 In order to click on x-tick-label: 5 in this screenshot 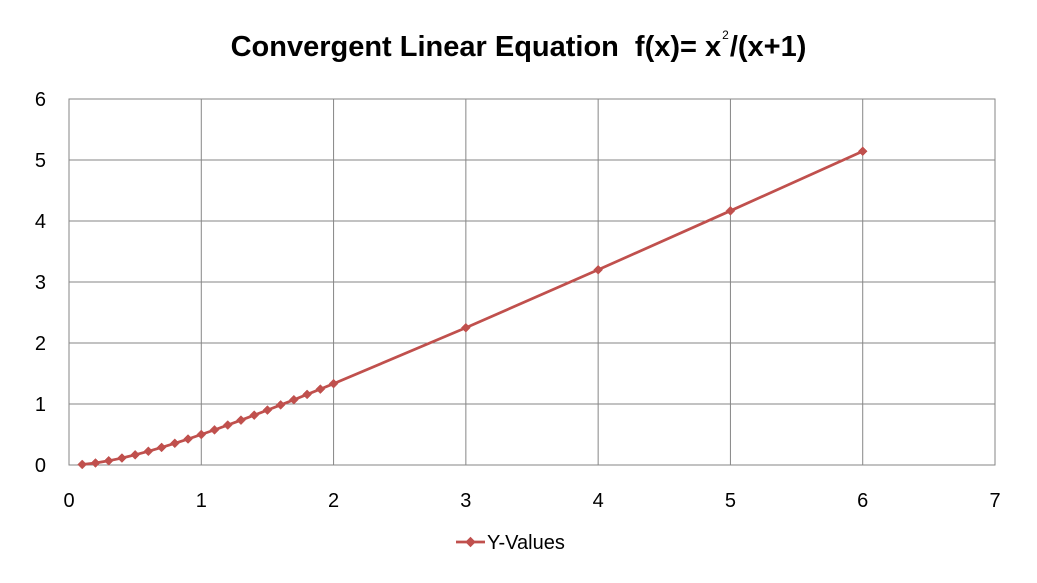, I will do `click(730, 501)`.